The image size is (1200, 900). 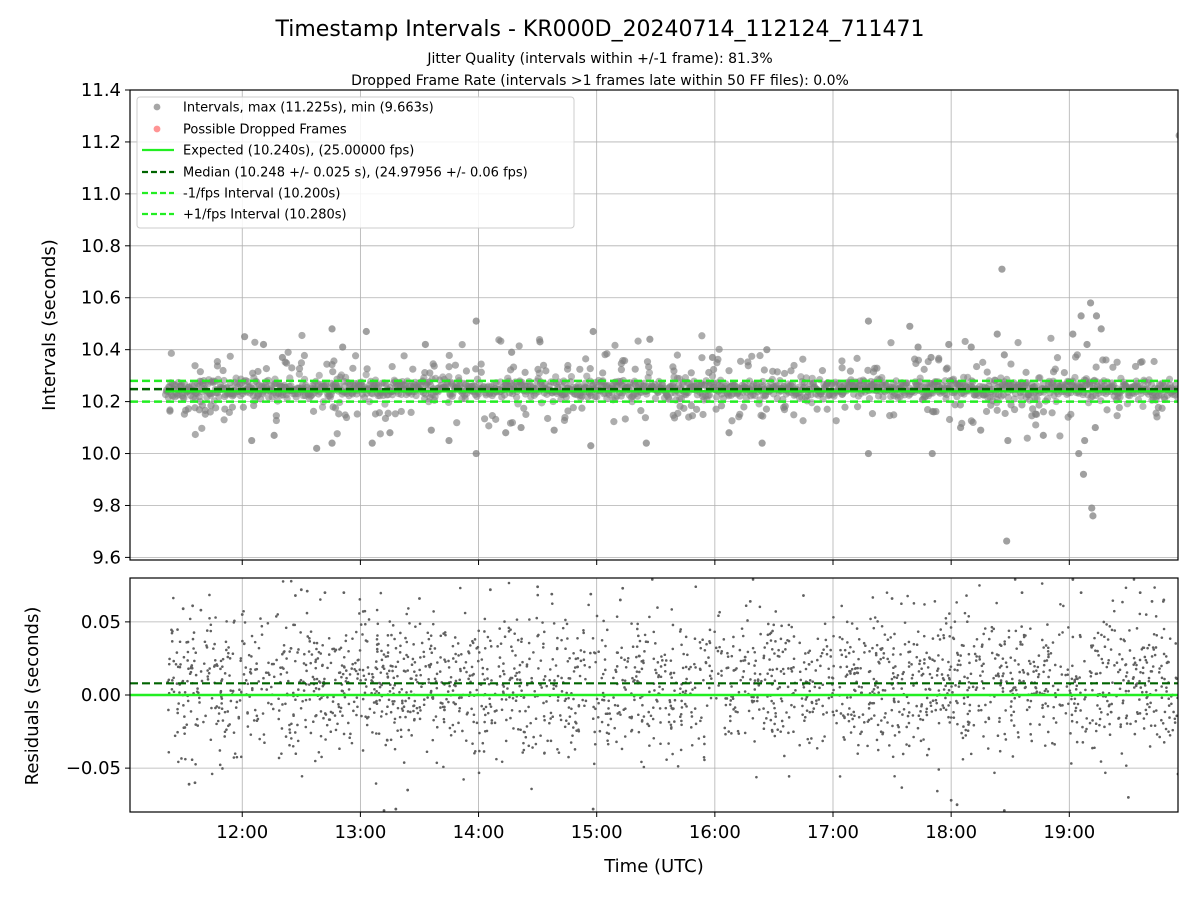 I want to click on legend-box, so click(x=355, y=162).